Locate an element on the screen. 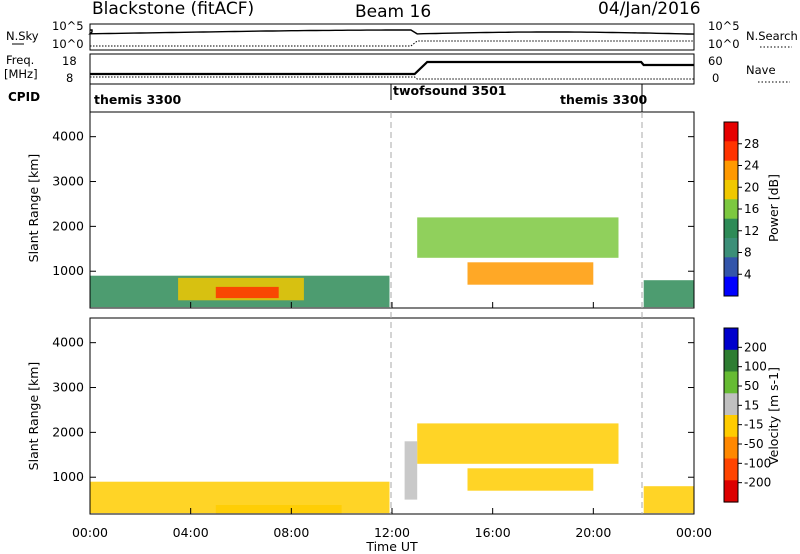  noise-panel: N.Sky 10^5 10^0 10^5 10^0 N.Search is located at coordinates (402, 35).